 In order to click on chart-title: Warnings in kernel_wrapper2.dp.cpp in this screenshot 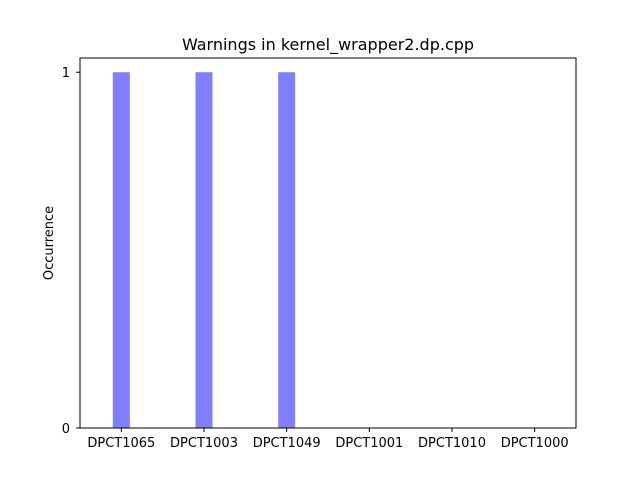, I will do `click(328, 45)`.